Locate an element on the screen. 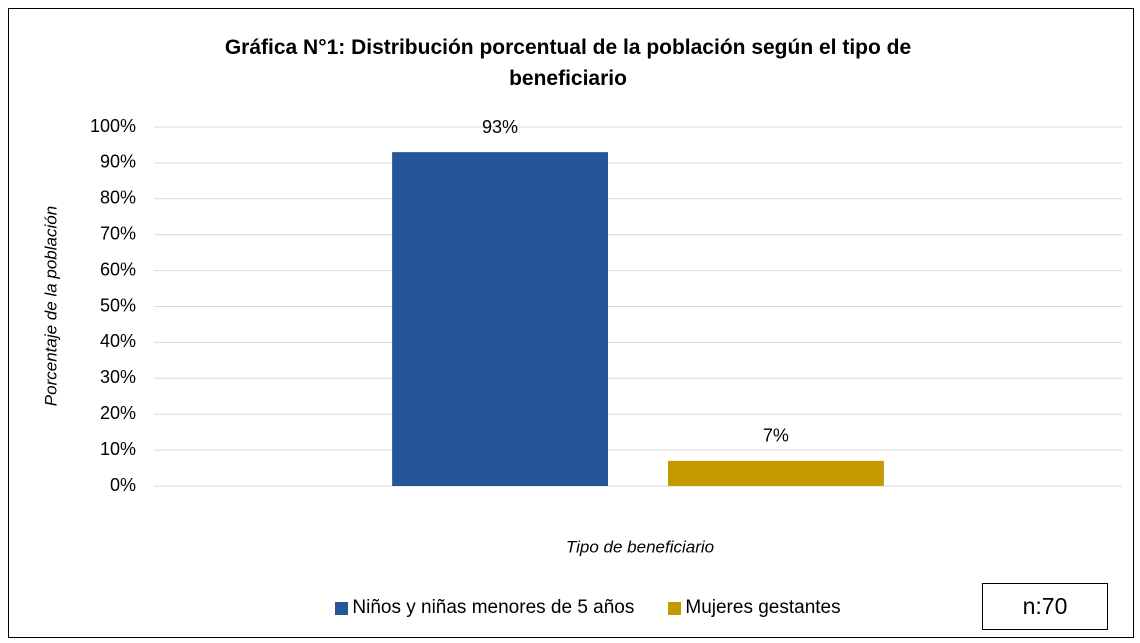 Image resolution: width=1140 pixels, height=643 pixels. y-tick-label: 50% is located at coordinates (118, 305).